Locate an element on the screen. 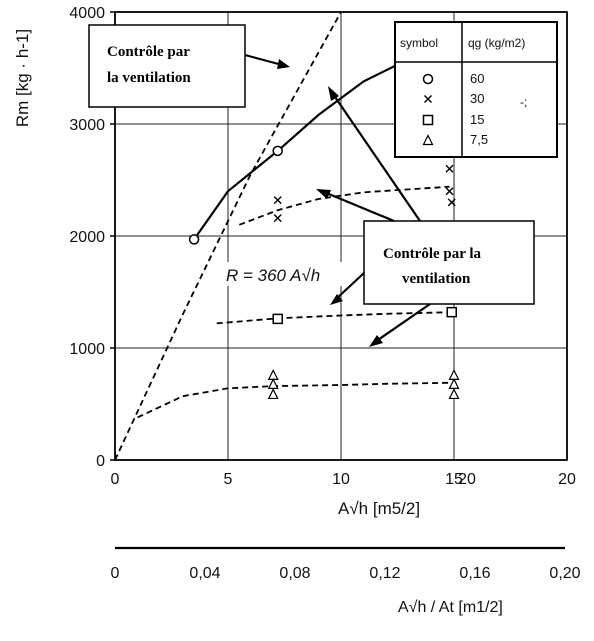 Image resolution: width=594 pixels, height=641 pixels. legend-label: 60 is located at coordinates (477, 78).